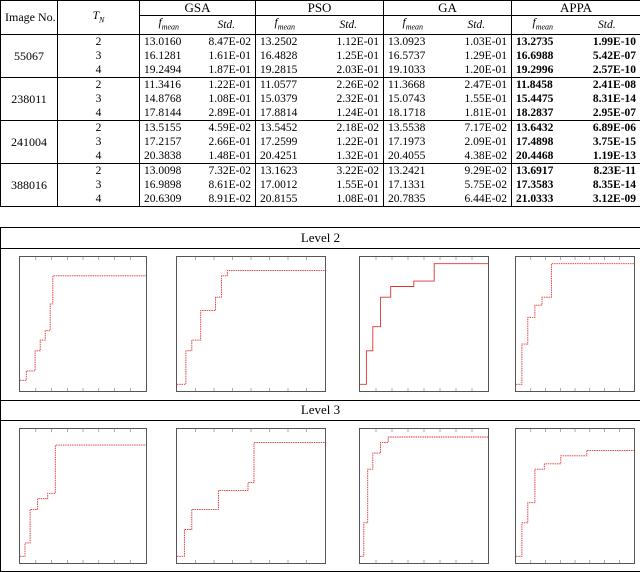 Image resolution: width=640 pixels, height=572 pixels. Describe the element at coordinates (197, 8) in the screenshot. I see `alg-header-gsa: GSA` at that location.